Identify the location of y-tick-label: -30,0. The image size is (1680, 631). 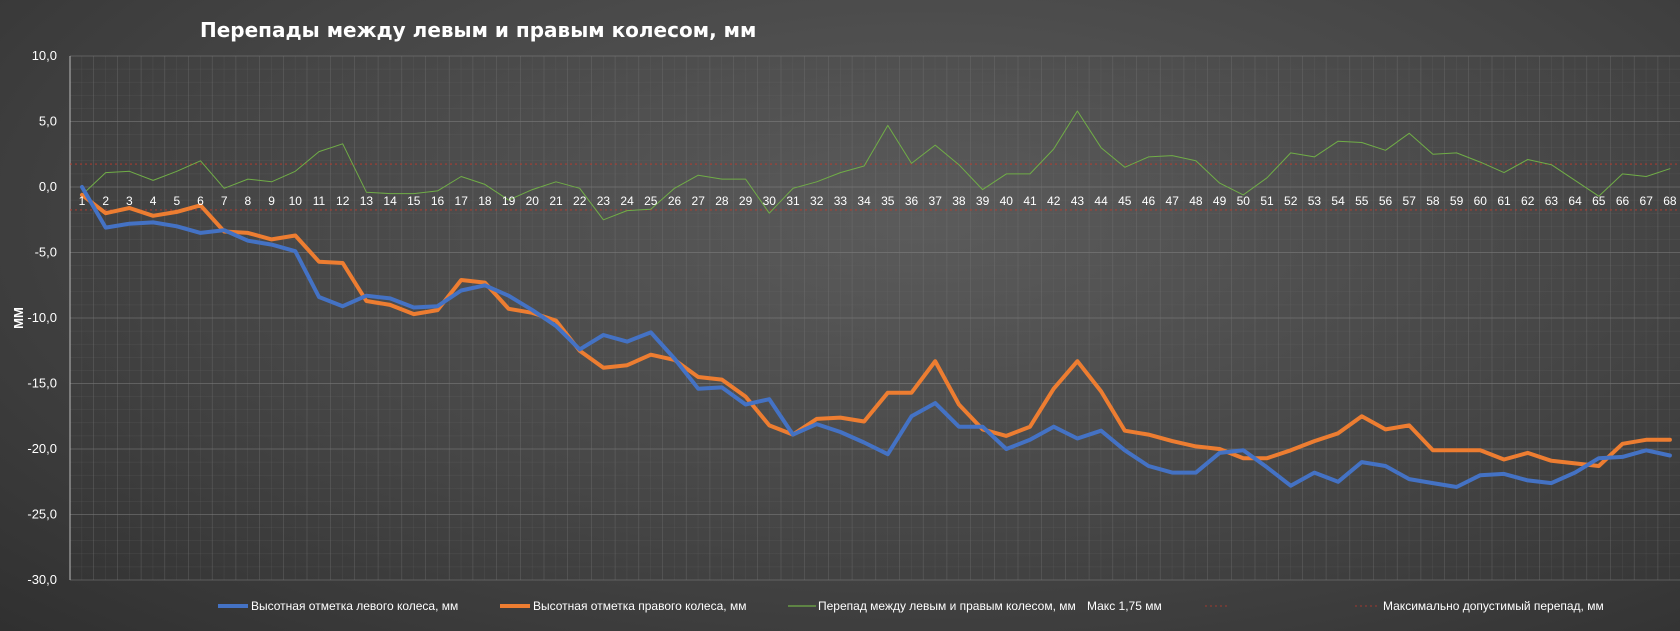
(42, 579).